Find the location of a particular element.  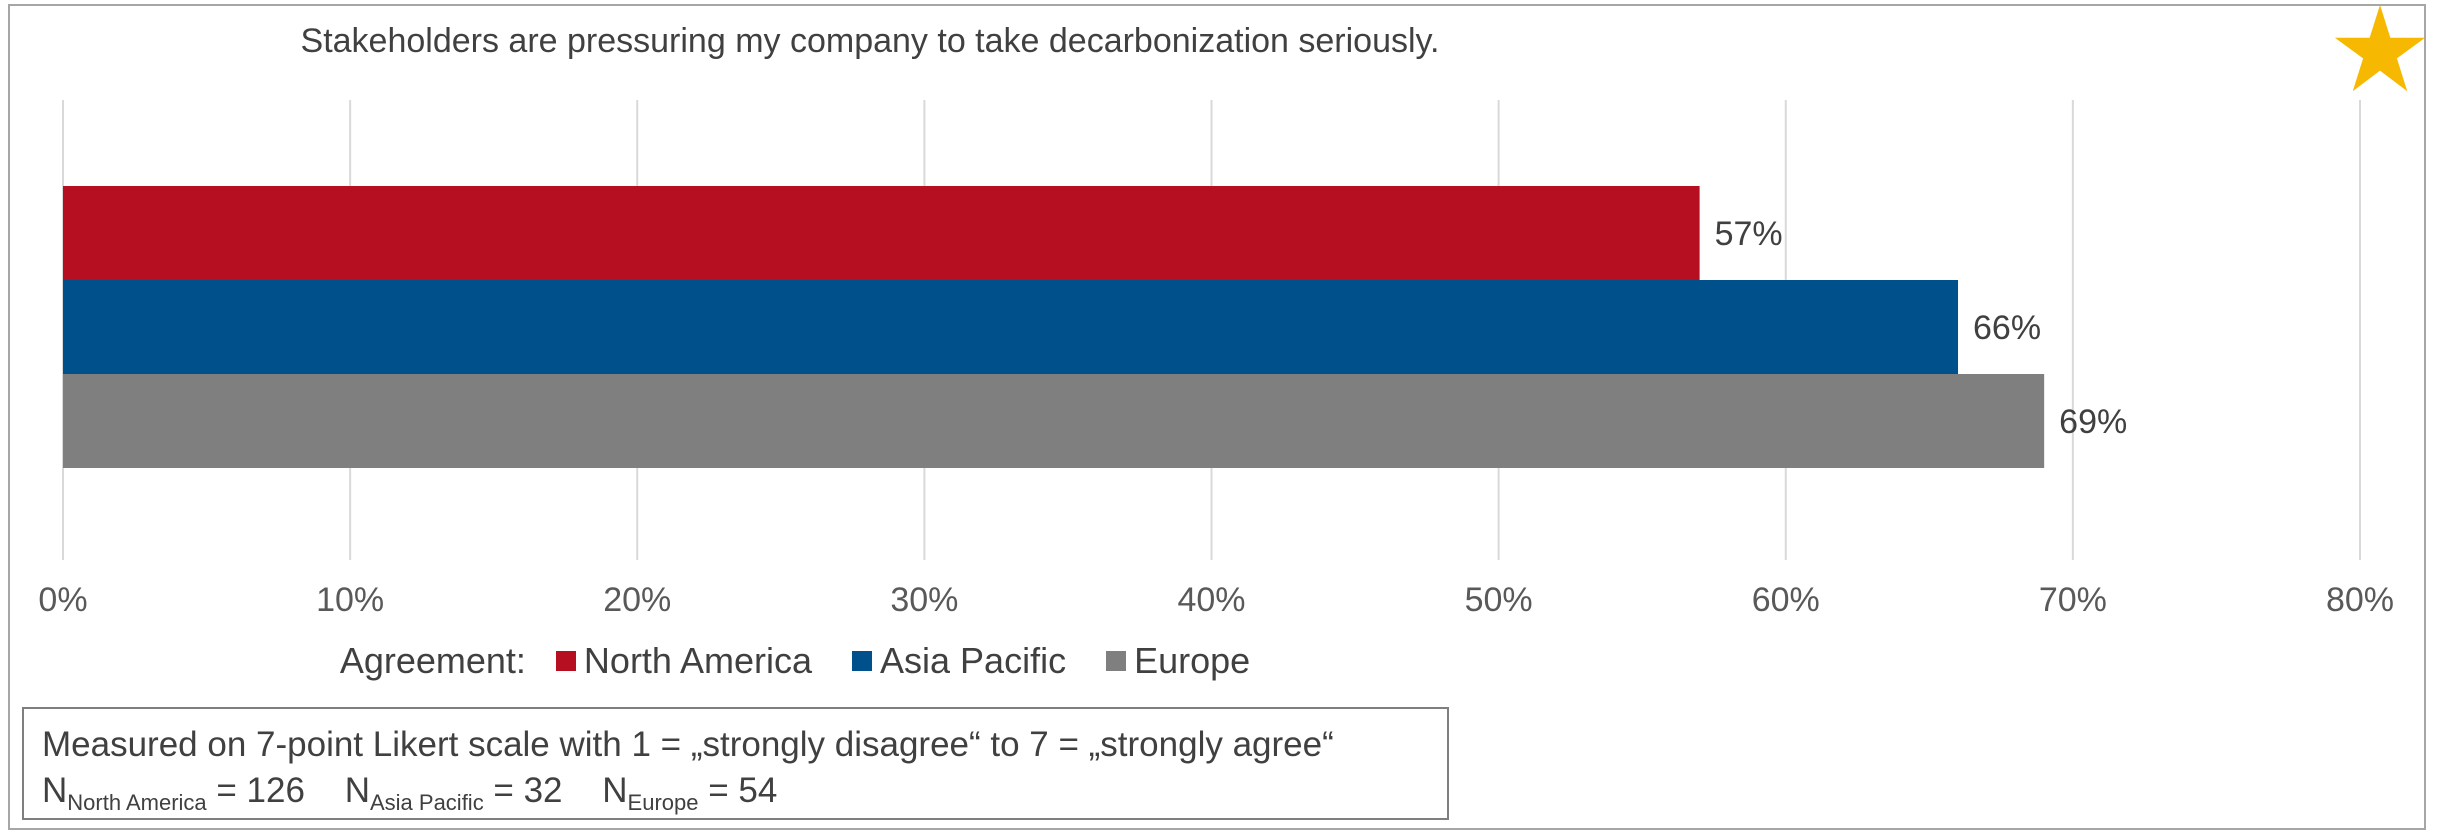

bar-north-america is located at coordinates (881, 233).